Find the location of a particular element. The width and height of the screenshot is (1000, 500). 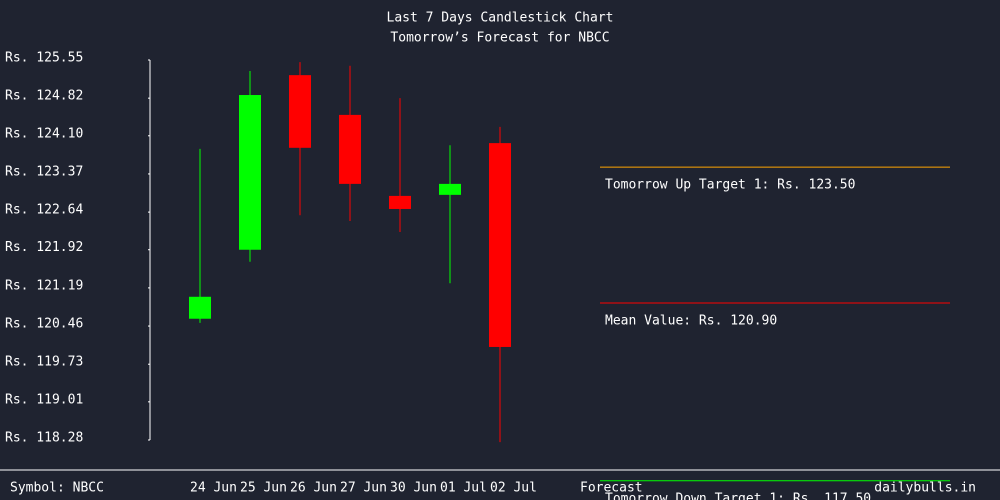

y-tick-label: Rs. 121.19 is located at coordinates (44, 285).